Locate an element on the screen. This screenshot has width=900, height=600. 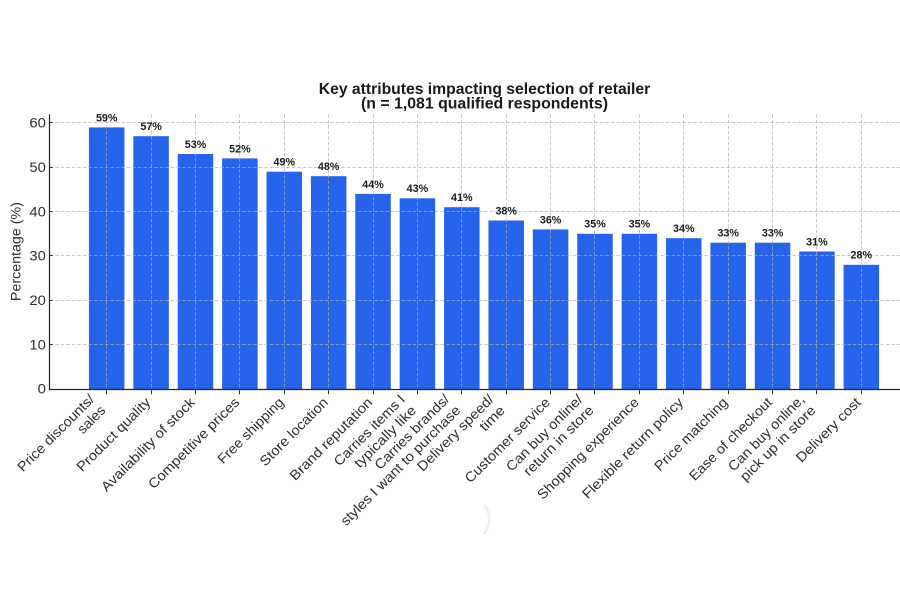
svg-text: 49% is located at coordinates (285, 163).